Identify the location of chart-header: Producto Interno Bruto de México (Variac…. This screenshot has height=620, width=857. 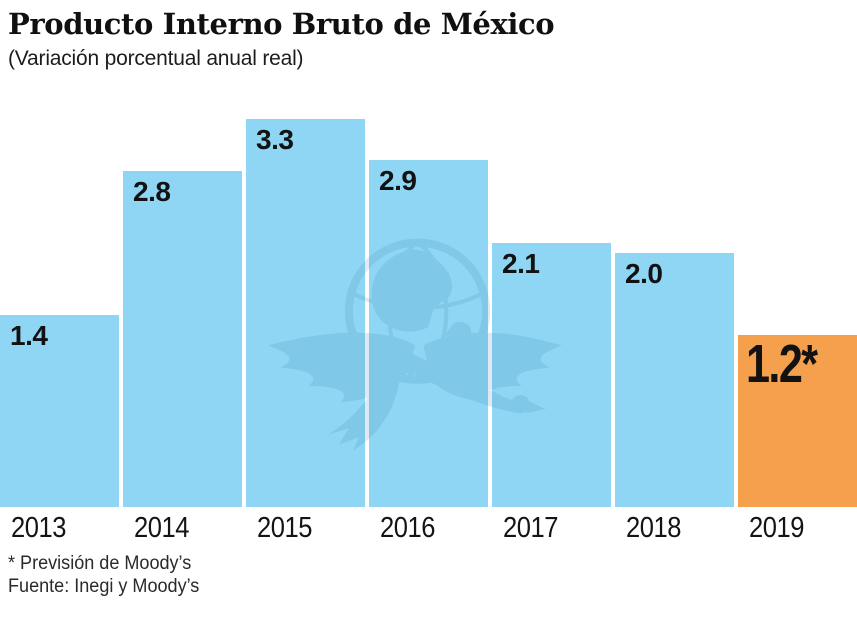
(281, 39).